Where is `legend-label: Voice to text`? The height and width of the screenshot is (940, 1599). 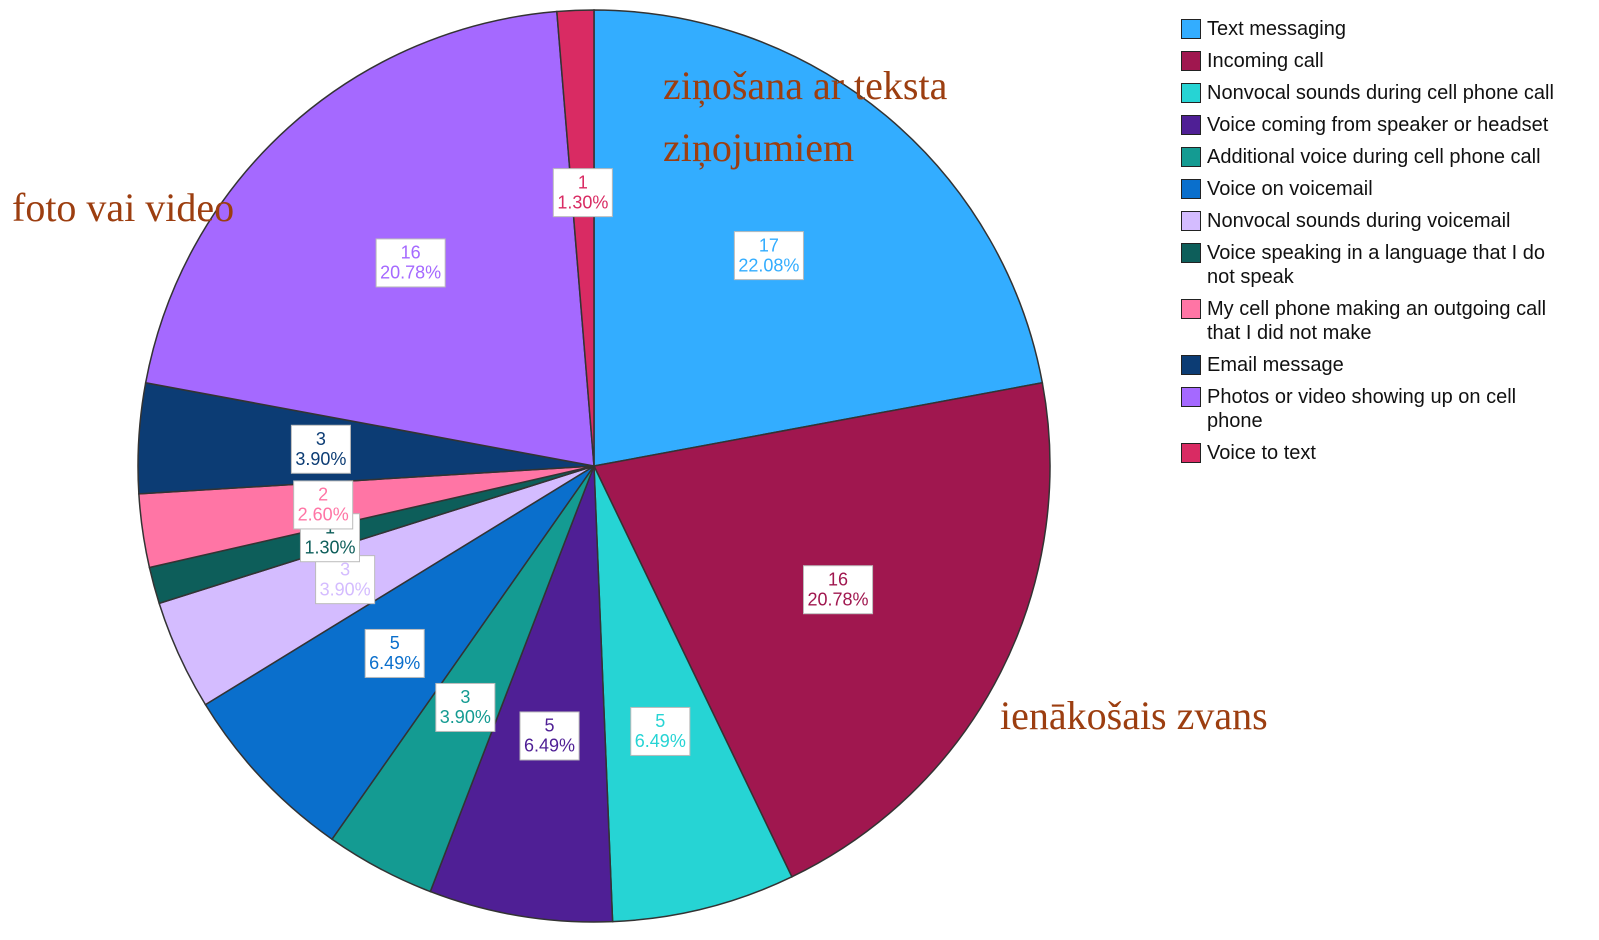
legend-label: Voice to text is located at coordinates (1261, 453).